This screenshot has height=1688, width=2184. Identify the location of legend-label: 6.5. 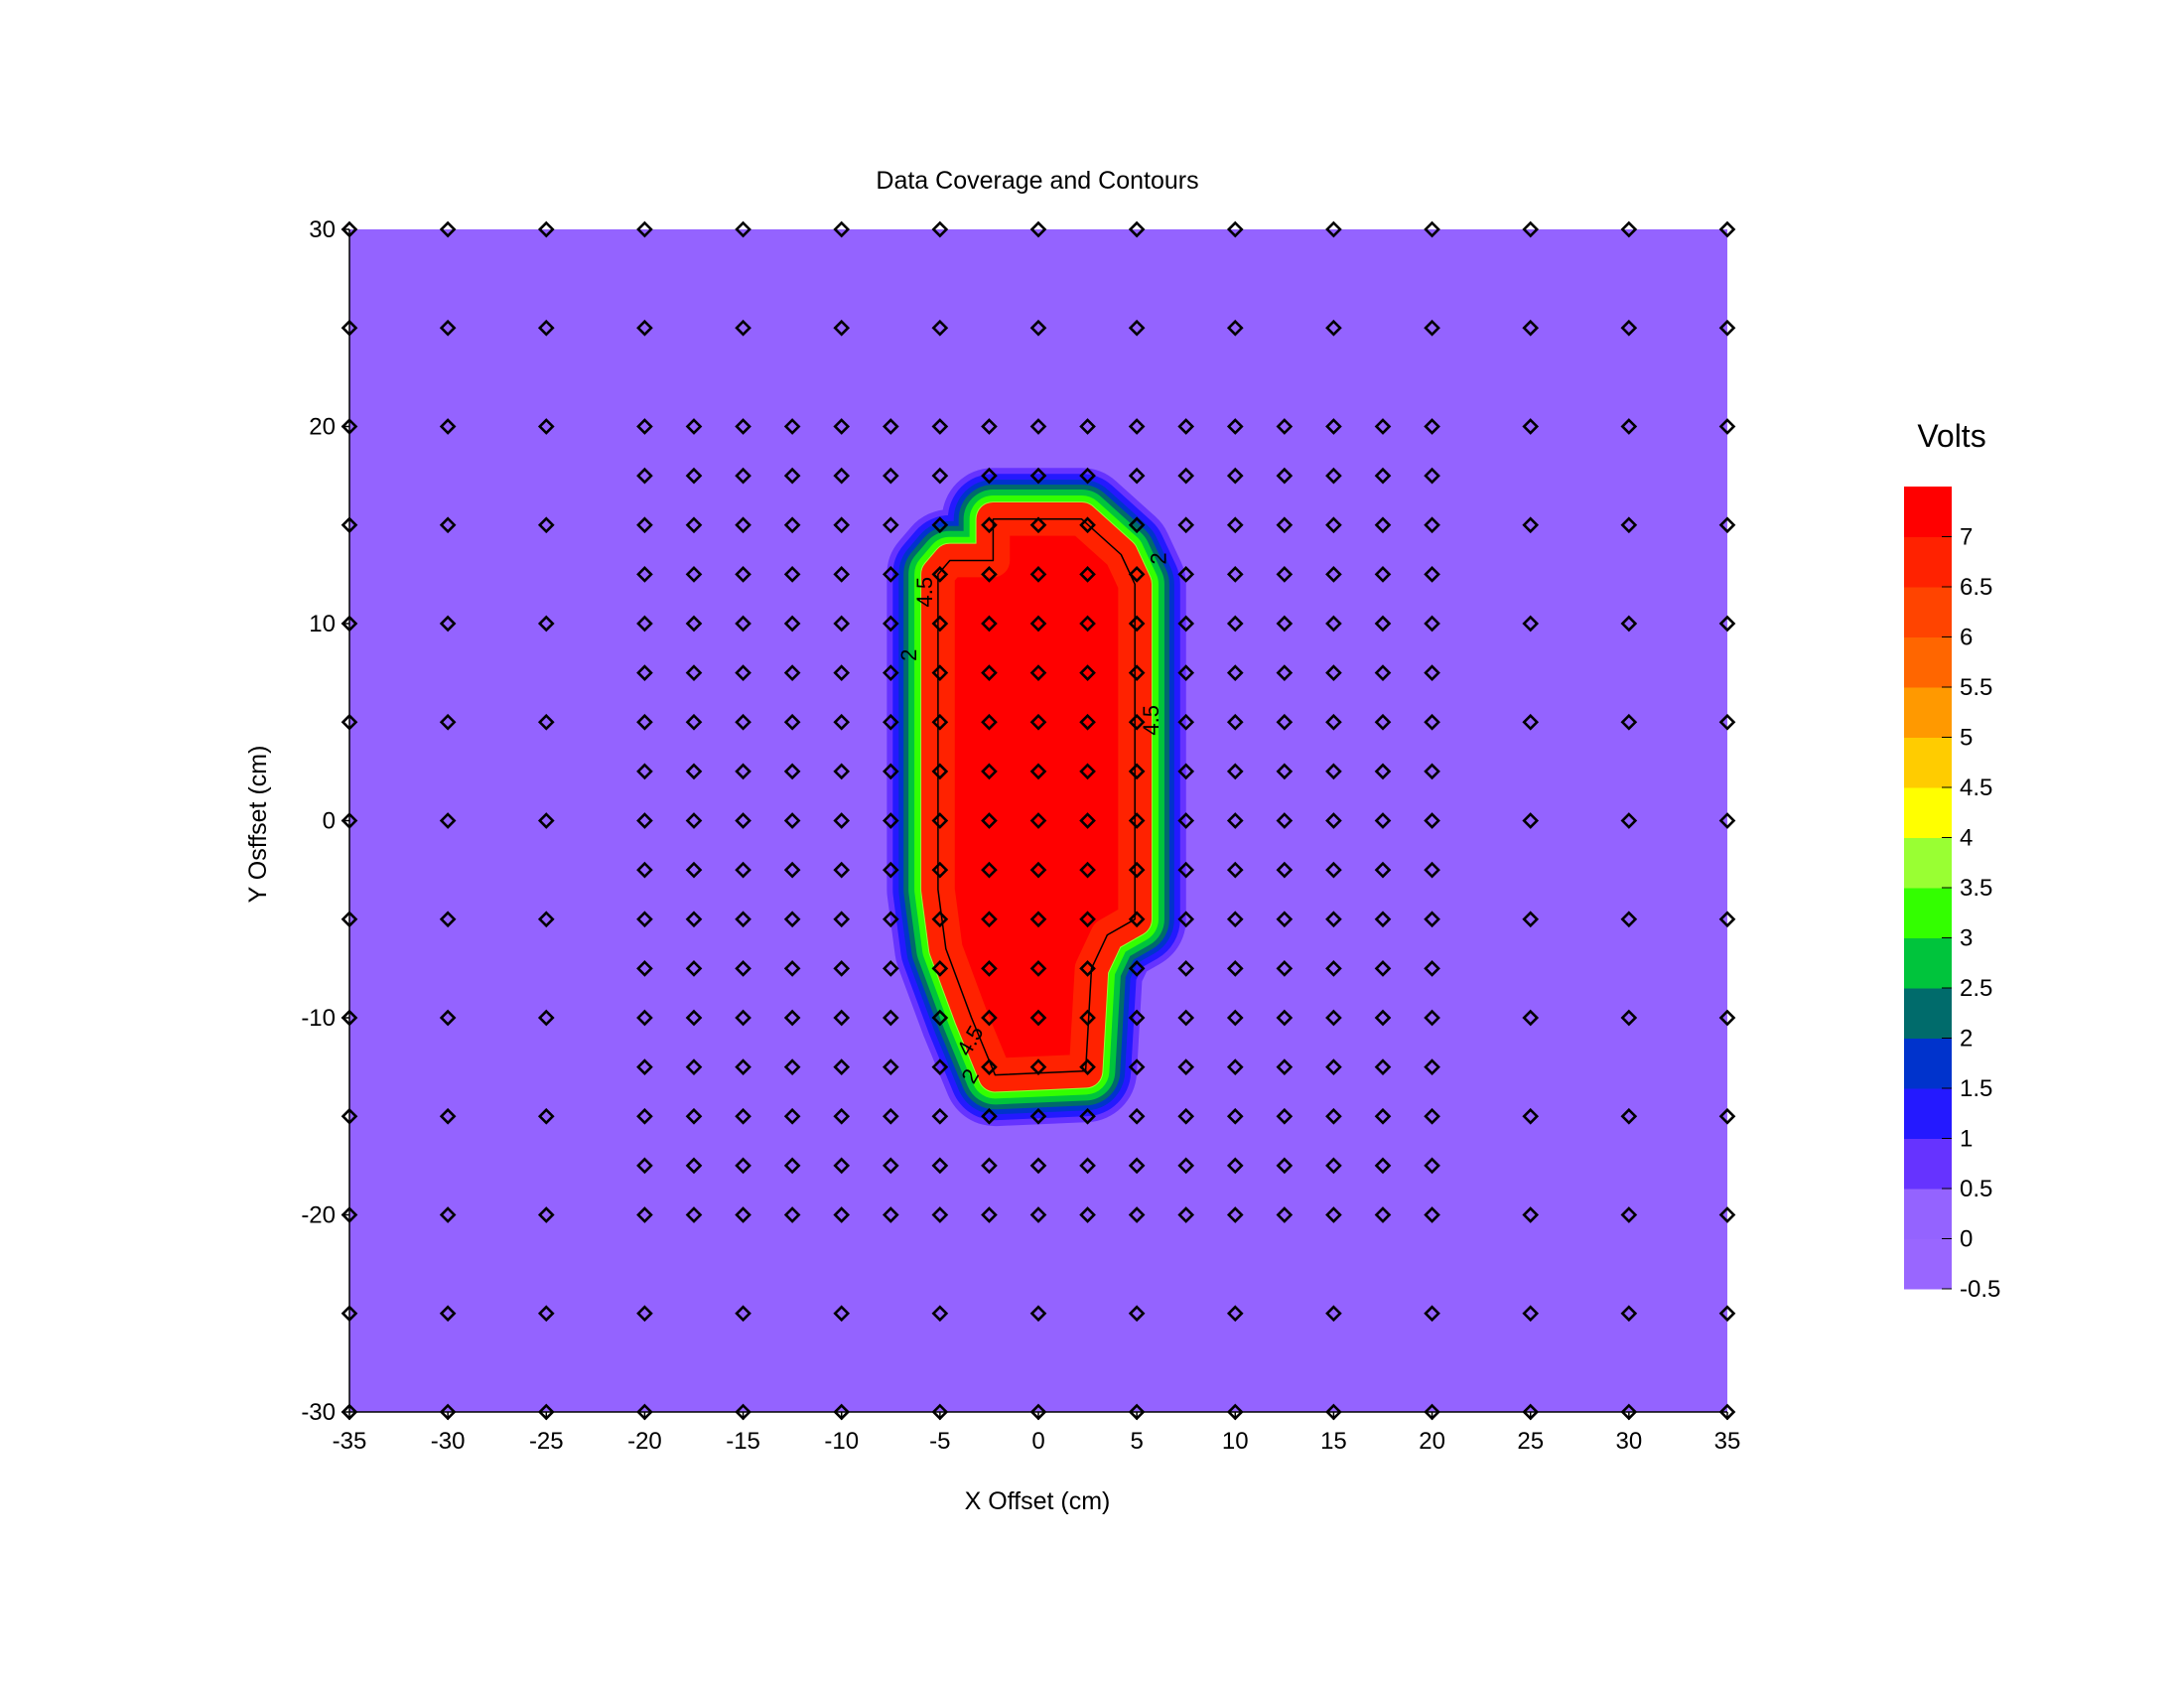
(1976, 587).